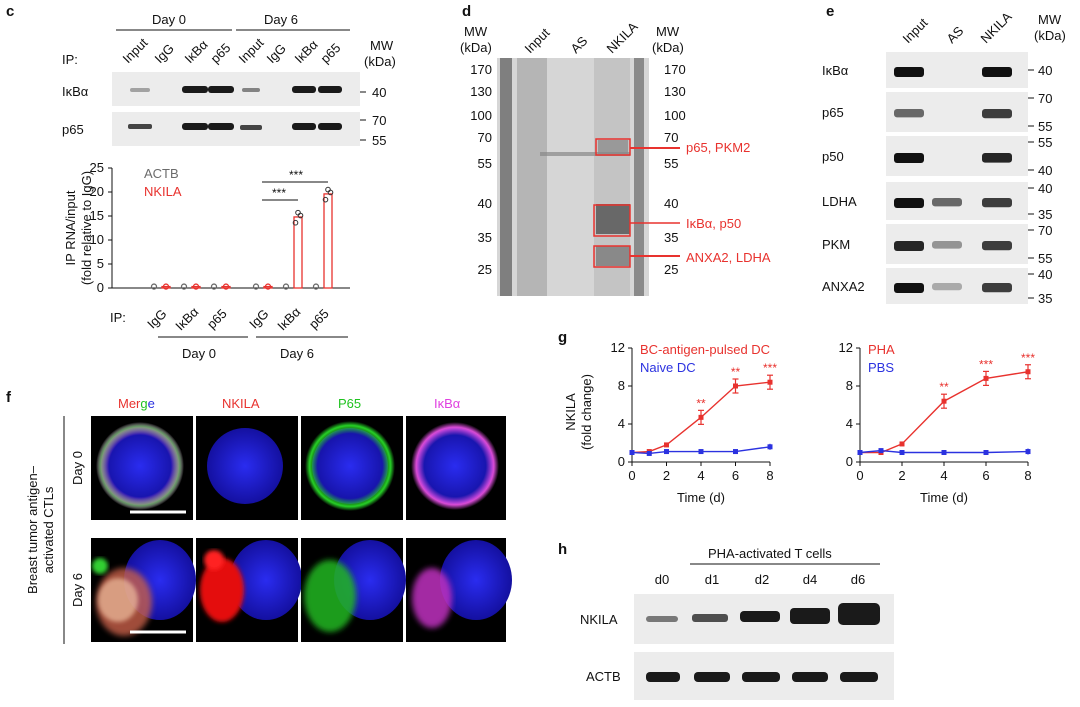 The width and height of the screenshot is (1080, 707). What do you see at coordinates (75, 91) in the screenshot?
I see `c-row-label-ikba: IκBα` at bounding box center [75, 91].